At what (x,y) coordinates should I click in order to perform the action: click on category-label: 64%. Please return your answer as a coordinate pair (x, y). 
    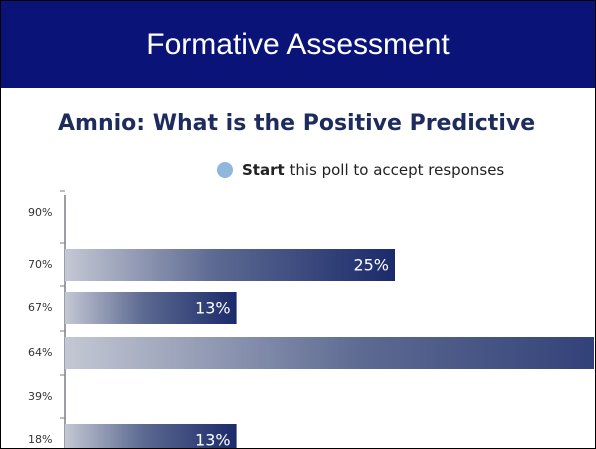
    Looking at the image, I should click on (40, 352).